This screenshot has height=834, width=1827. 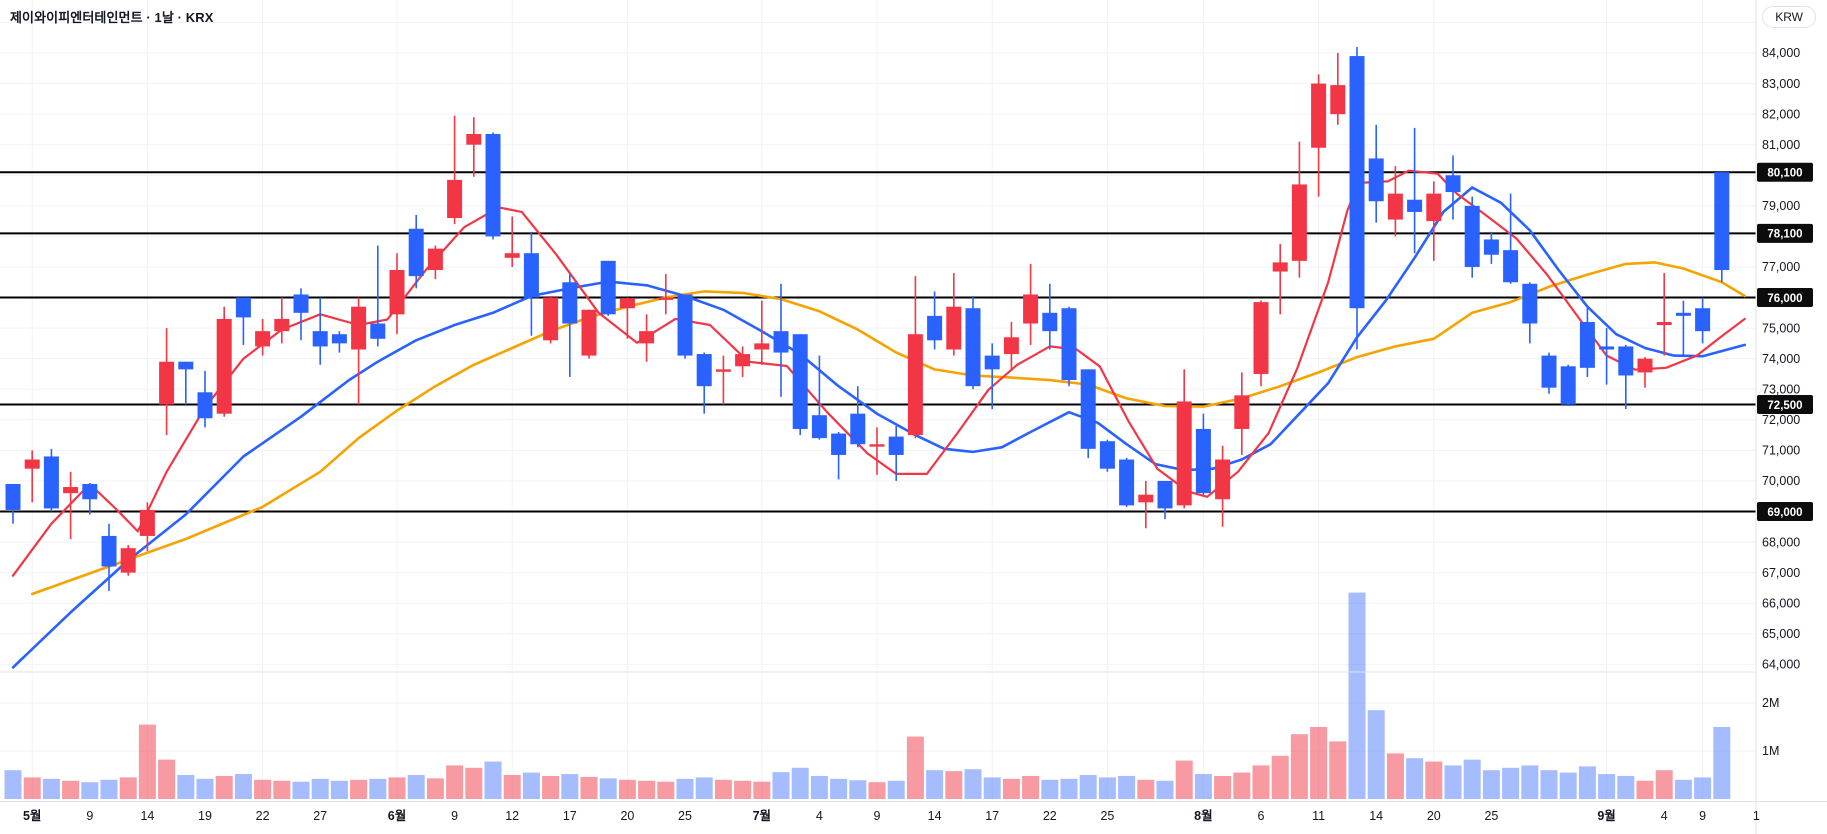 What do you see at coordinates (992, 816) in the screenshot?
I see `svg-text: 17` at bounding box center [992, 816].